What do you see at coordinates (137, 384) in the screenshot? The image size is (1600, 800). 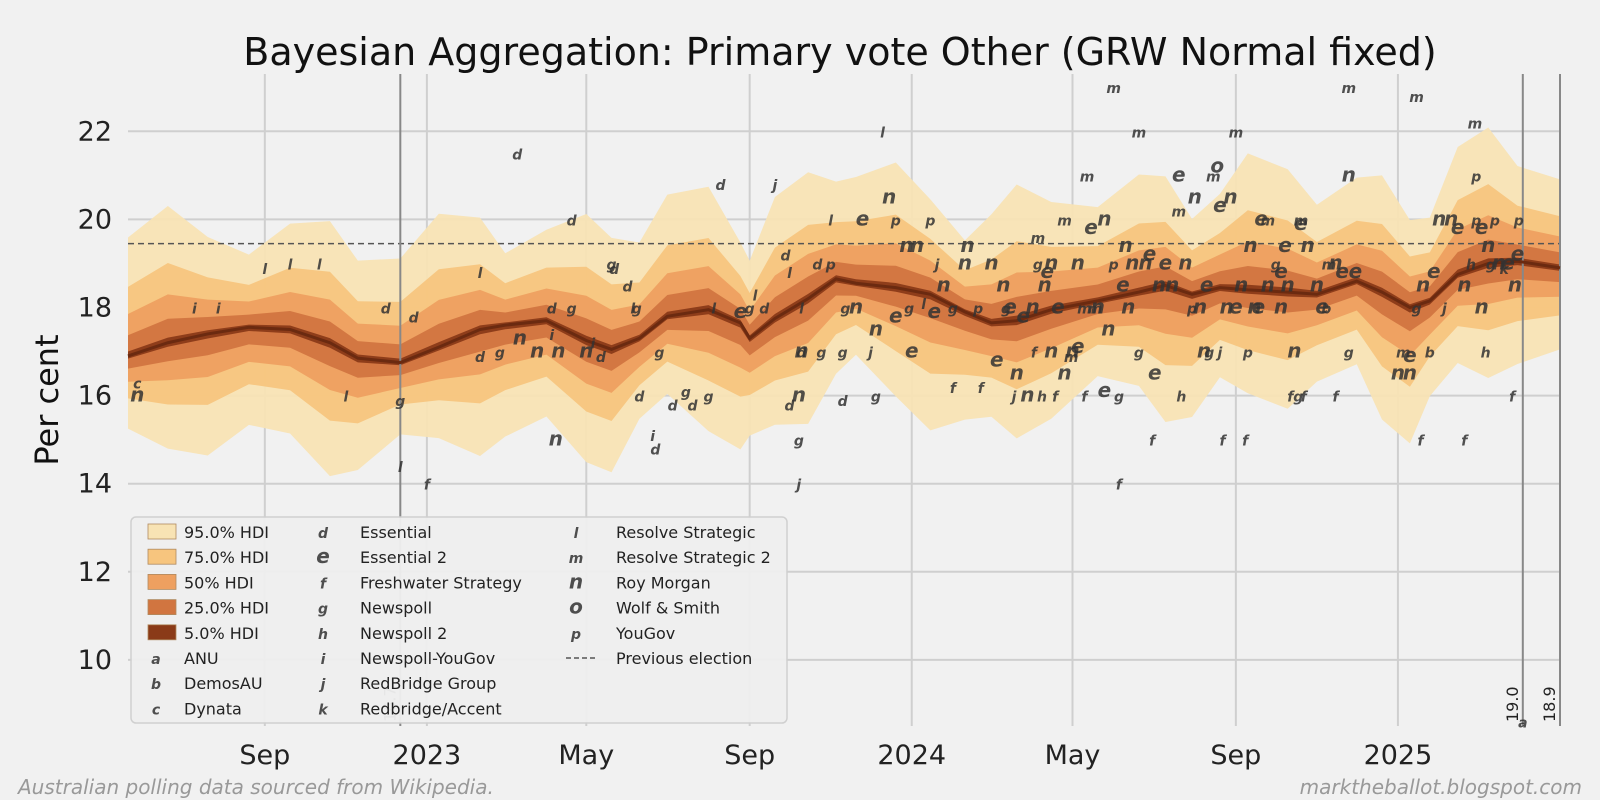 I see `poll-point-c: c` at bounding box center [137, 384].